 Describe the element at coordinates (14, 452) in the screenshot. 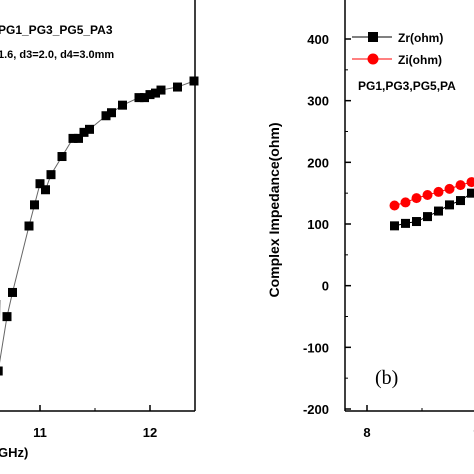

I see `panel-a-x-axis-label: GHz)` at that location.